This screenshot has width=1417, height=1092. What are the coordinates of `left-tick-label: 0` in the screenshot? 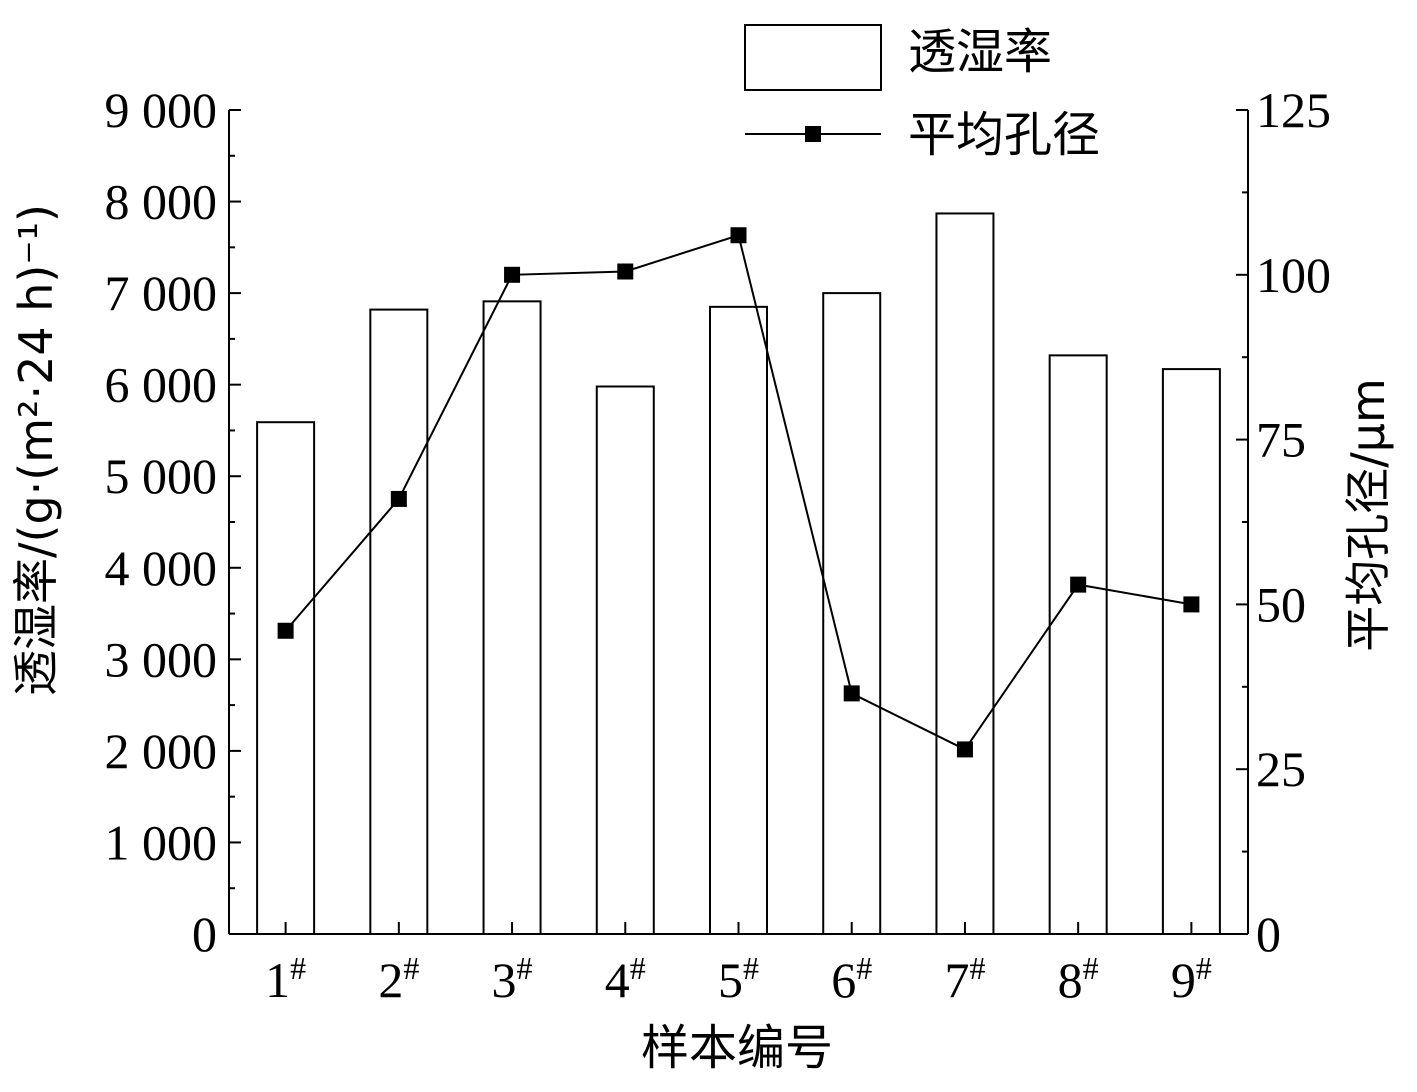 It's located at (204, 934).